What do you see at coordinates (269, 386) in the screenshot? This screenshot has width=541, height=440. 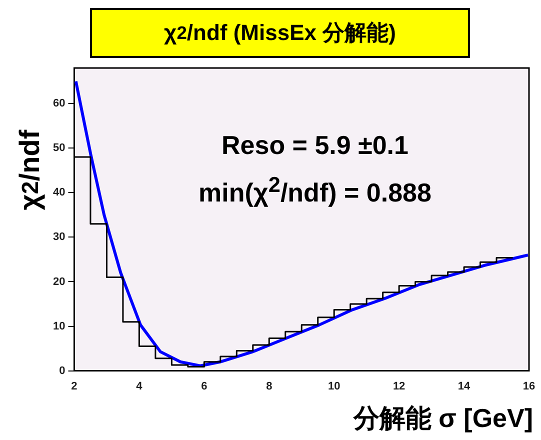 I see `x-tick-label: 8` at bounding box center [269, 386].